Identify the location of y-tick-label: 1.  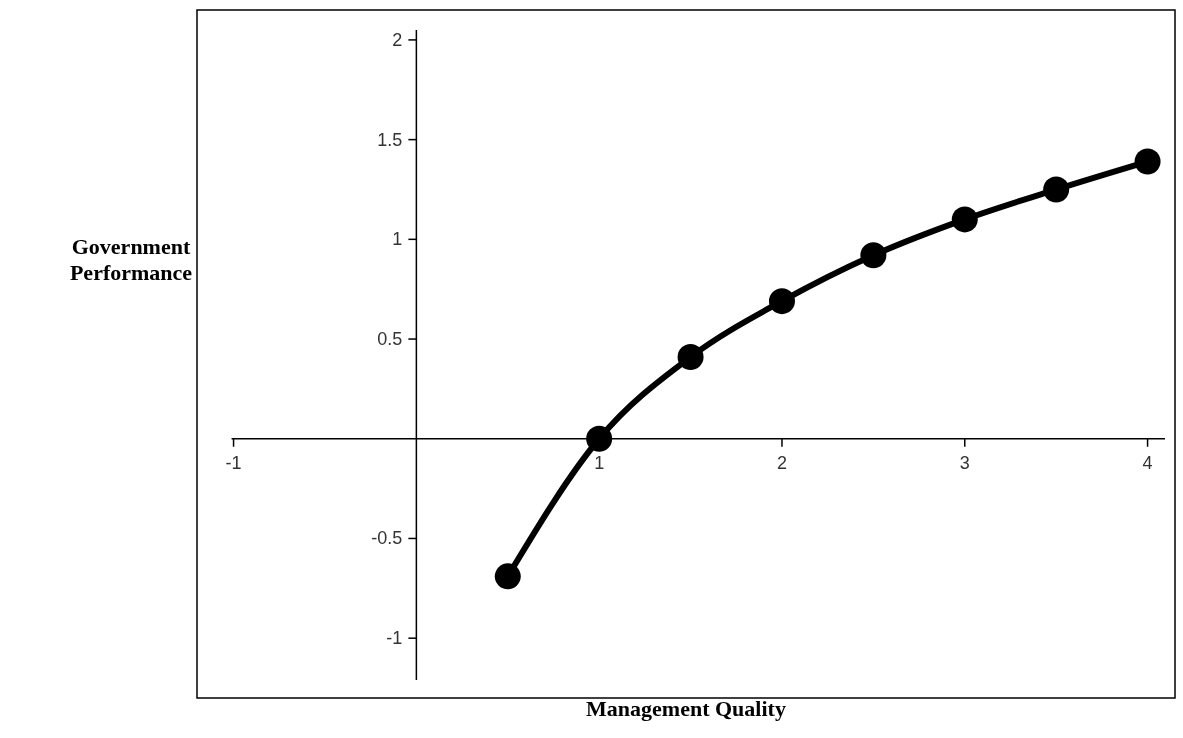
(397, 239).